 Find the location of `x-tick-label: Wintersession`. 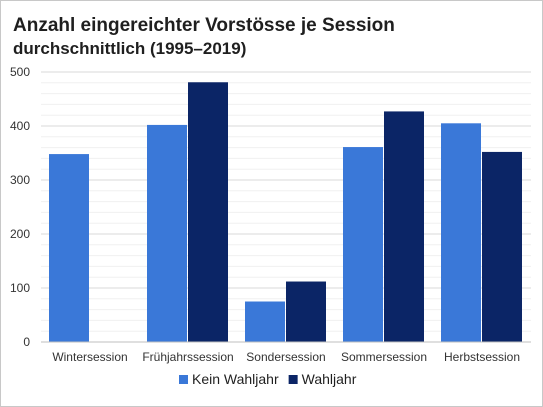

x-tick-label: Wintersession is located at coordinates (89, 357).